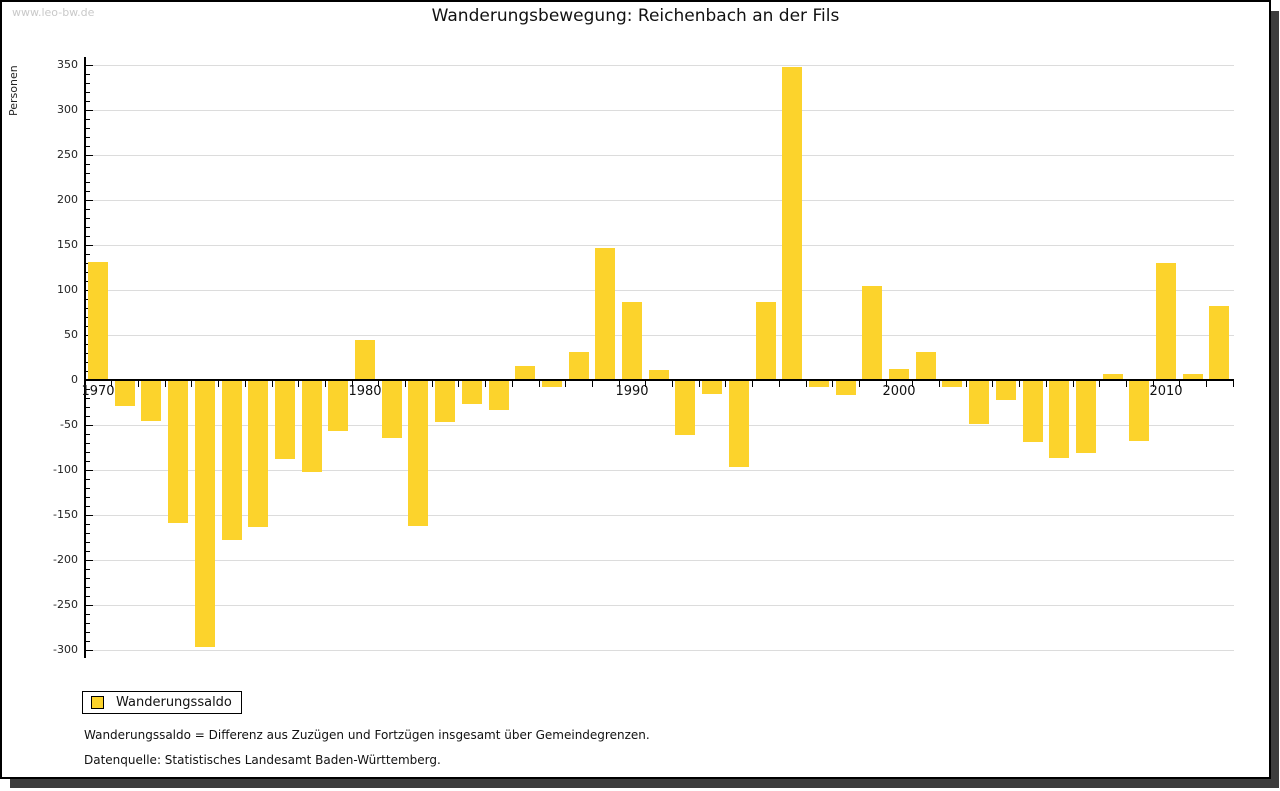  Describe the element at coordinates (605, 313) in the screenshot. I see `bar-1989` at that location.